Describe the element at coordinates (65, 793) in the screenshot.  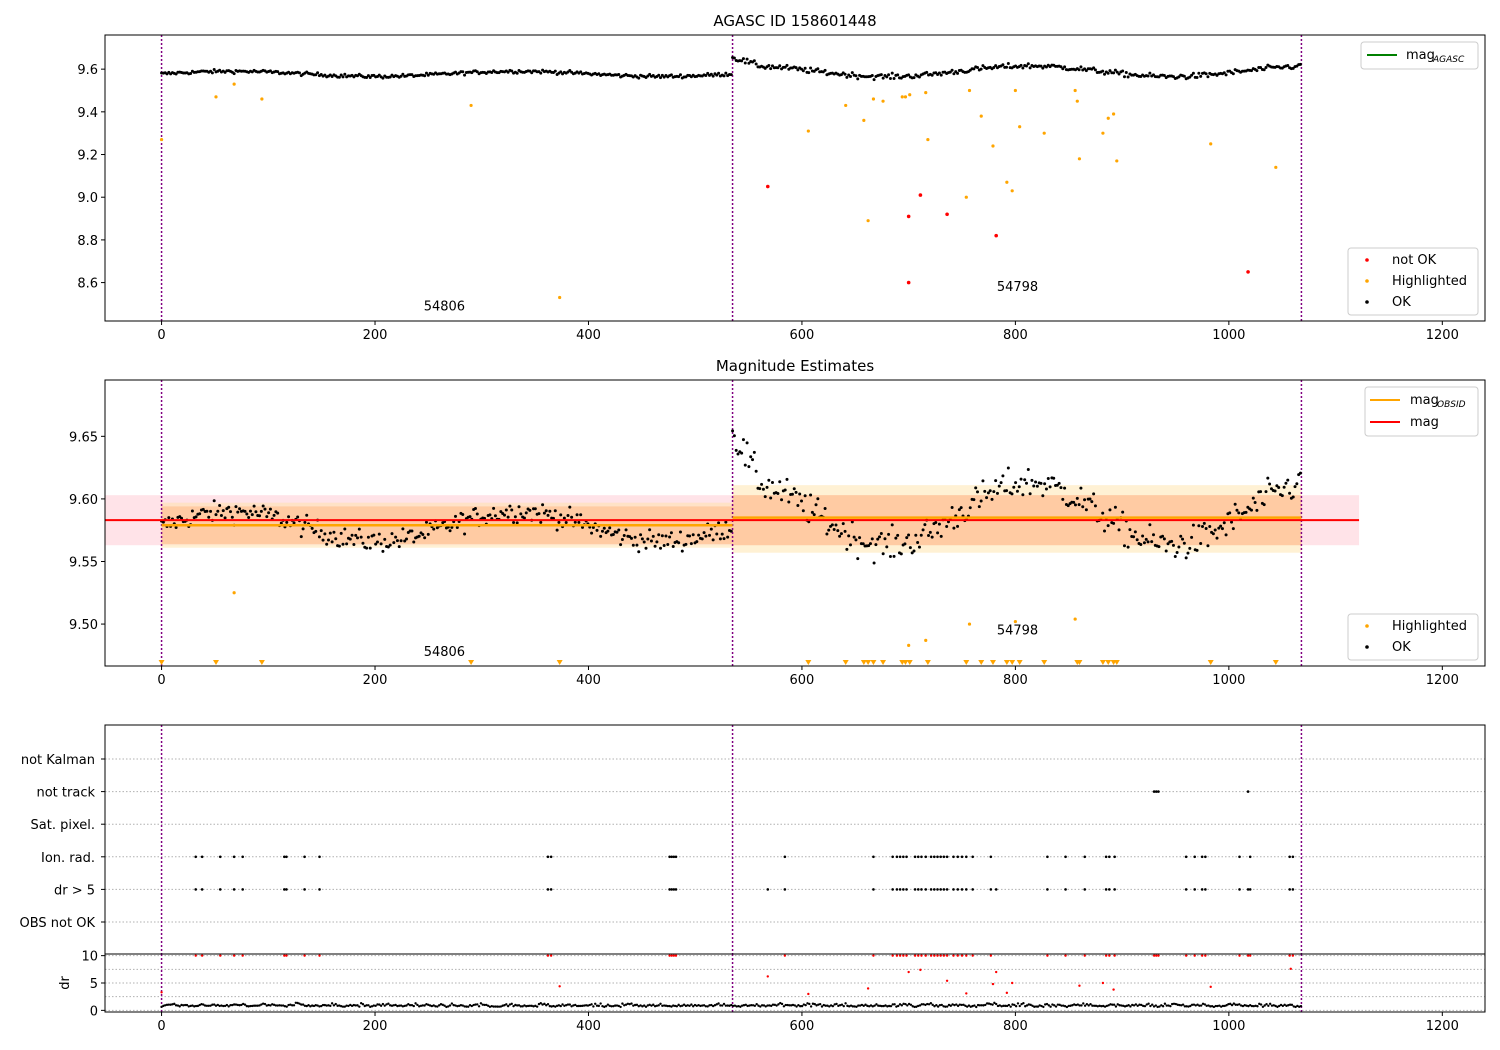
I see `flag-category-label: not track` at that location.